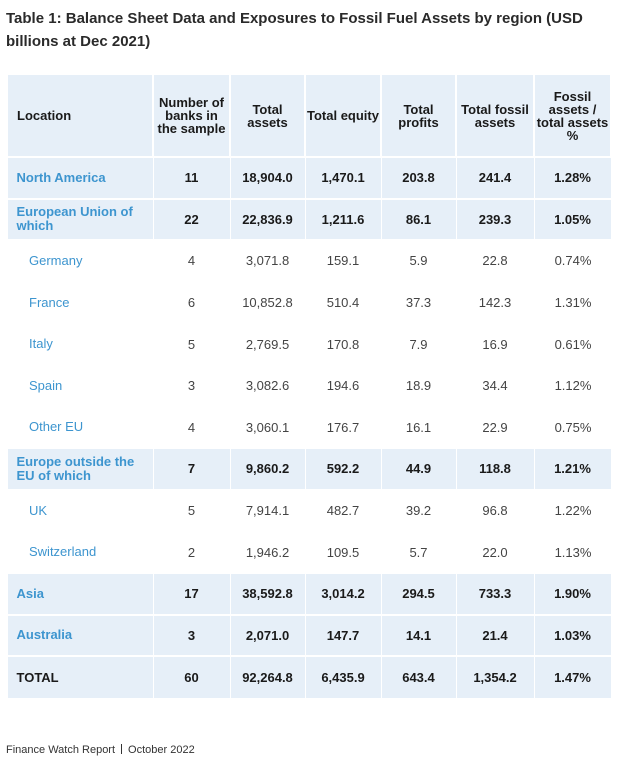 The height and width of the screenshot is (765, 637). I want to click on cell-total-equity: 194.6, so click(343, 385).